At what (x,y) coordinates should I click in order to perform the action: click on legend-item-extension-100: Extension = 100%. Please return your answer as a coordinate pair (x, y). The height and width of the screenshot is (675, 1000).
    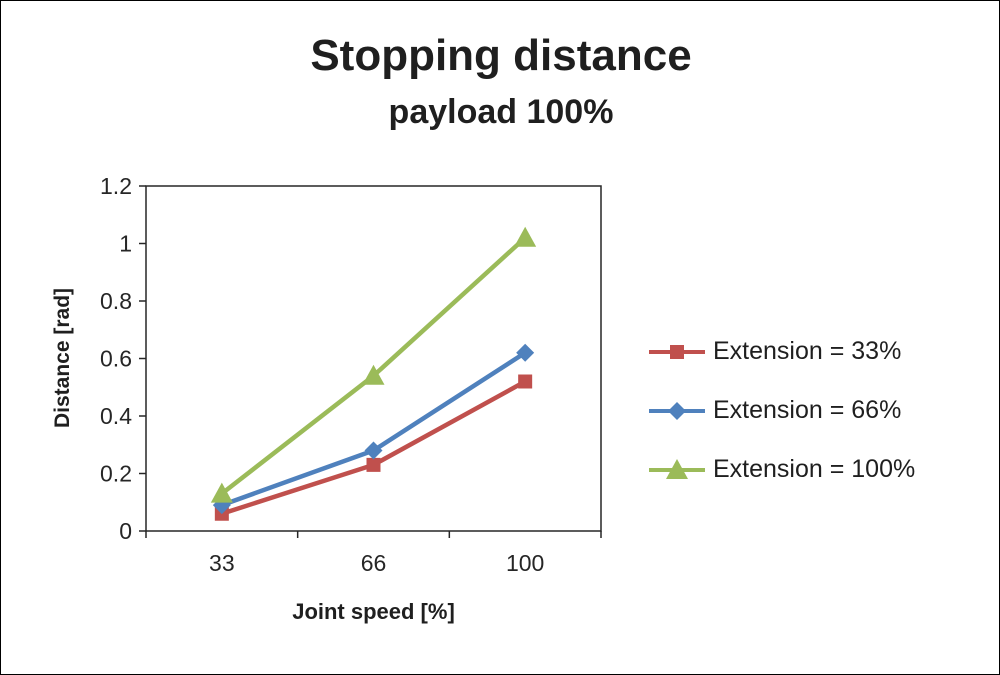
    Looking at the image, I should click on (782, 469).